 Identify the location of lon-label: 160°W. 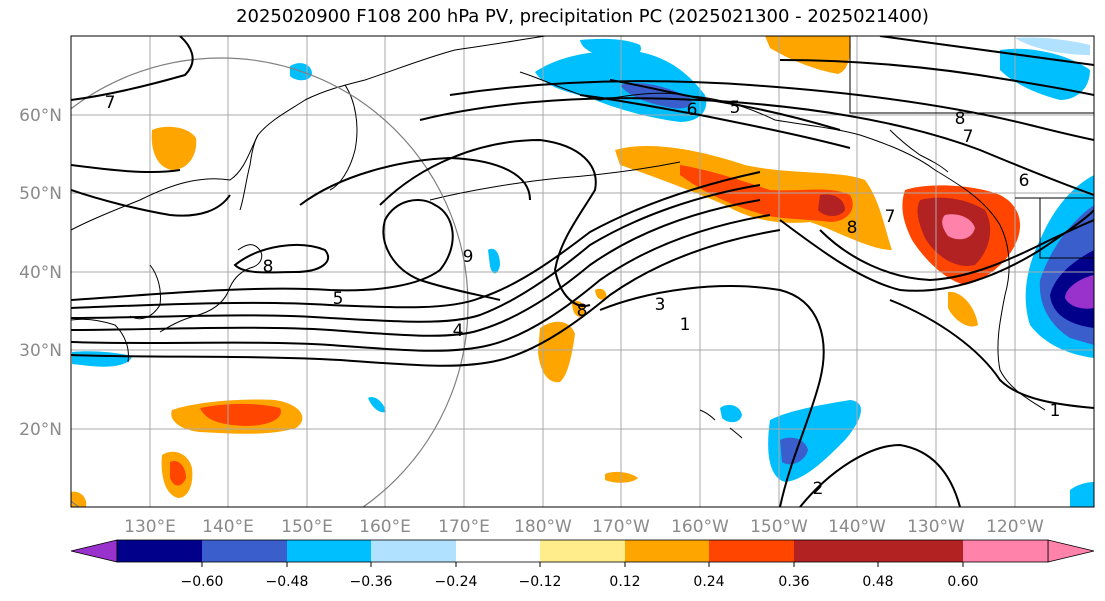
(700, 527).